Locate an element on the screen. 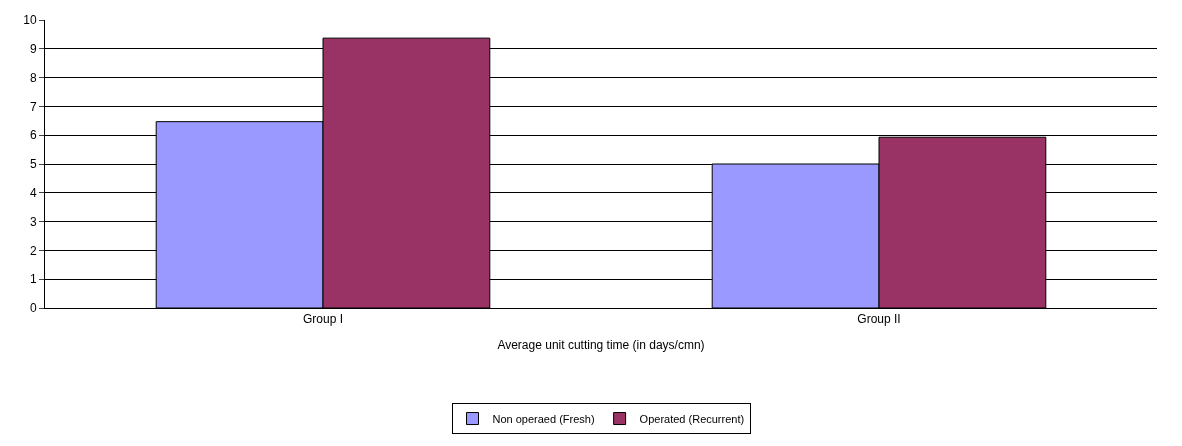 The image size is (1182, 446). legend-label: Operated (Recurrent) is located at coordinates (692, 418).